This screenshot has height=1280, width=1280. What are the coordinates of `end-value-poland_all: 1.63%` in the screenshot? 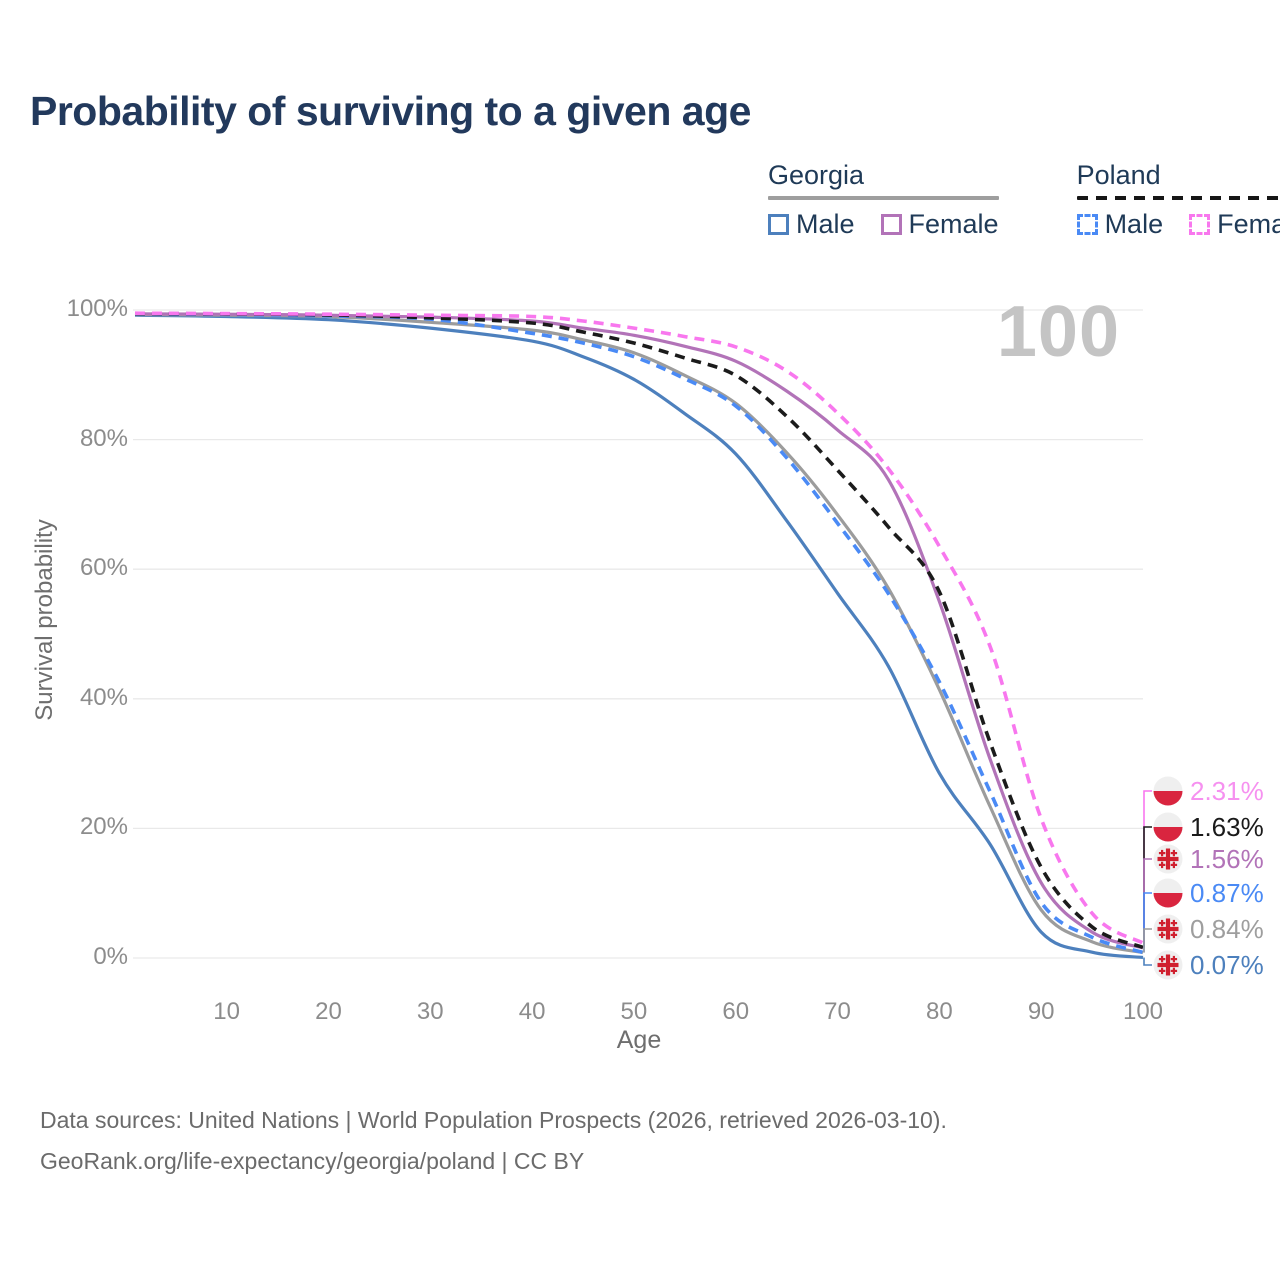 It's located at (1227, 826).